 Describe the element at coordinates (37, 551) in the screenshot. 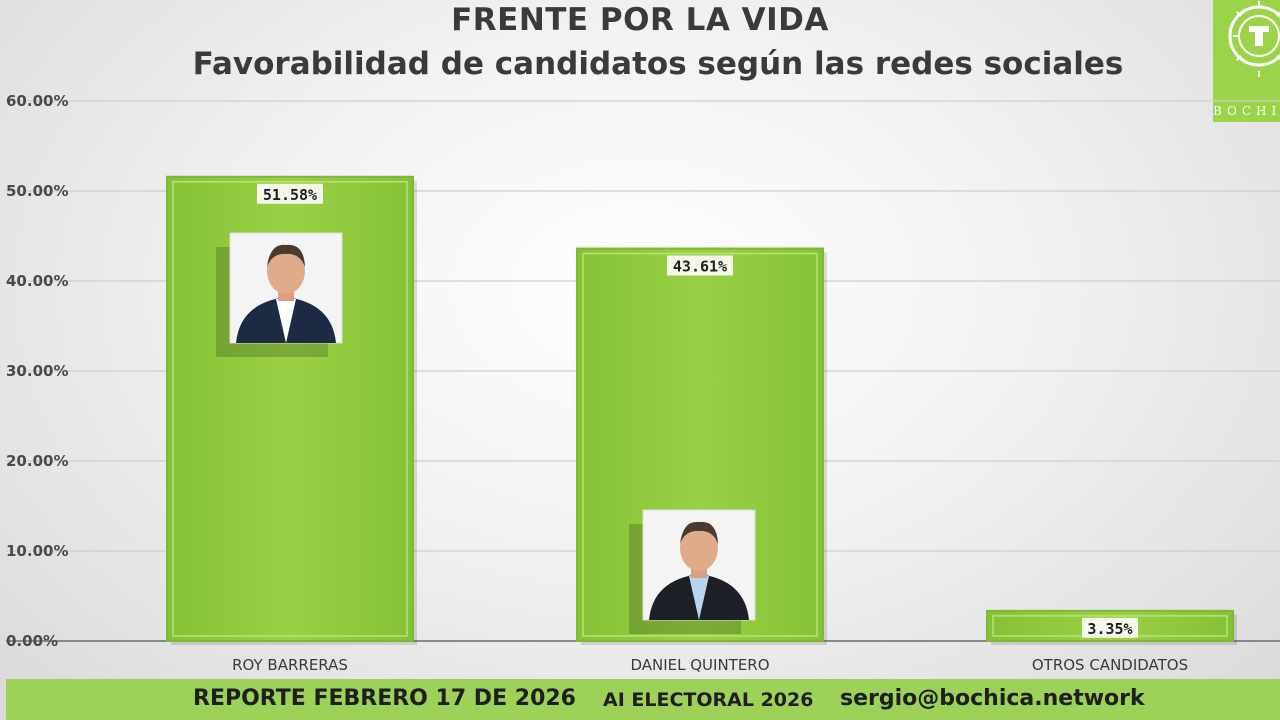

I see `y-tick-label: 10.00%` at that location.